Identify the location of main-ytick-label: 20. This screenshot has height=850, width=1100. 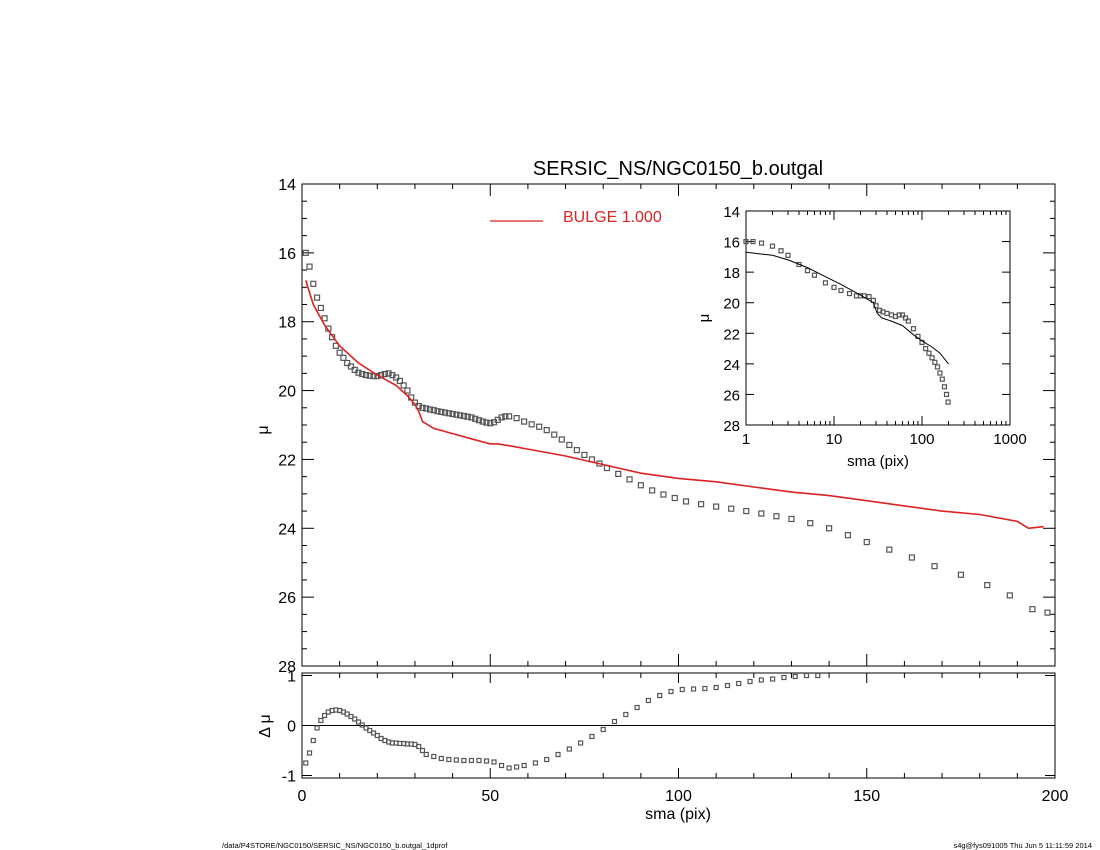
(287, 392).